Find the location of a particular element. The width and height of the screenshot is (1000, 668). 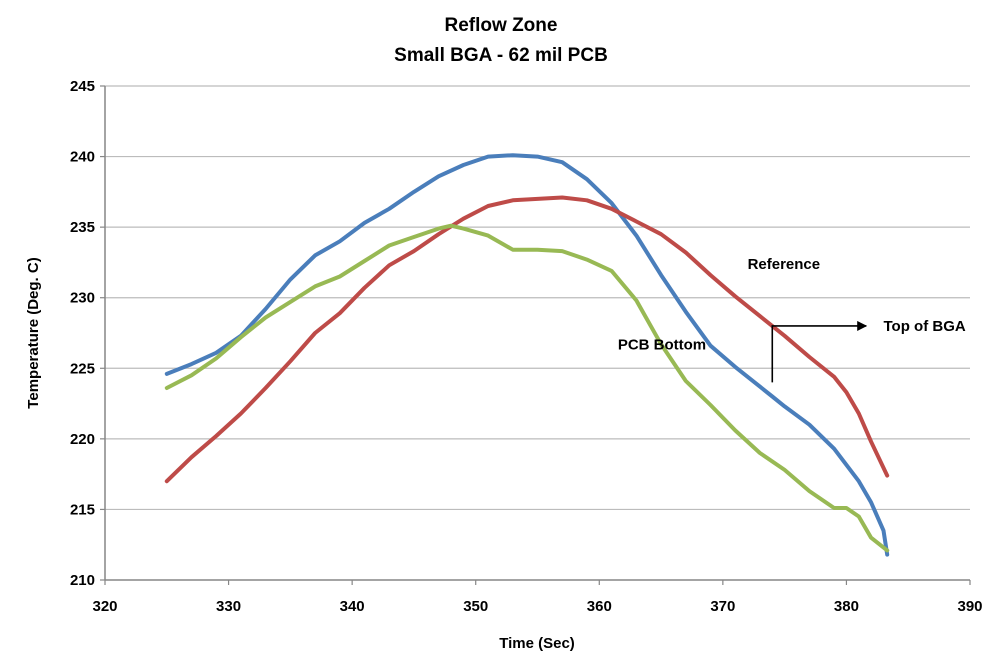

annotation-label-top-of-bga: Top of BGA is located at coordinates (925, 326).